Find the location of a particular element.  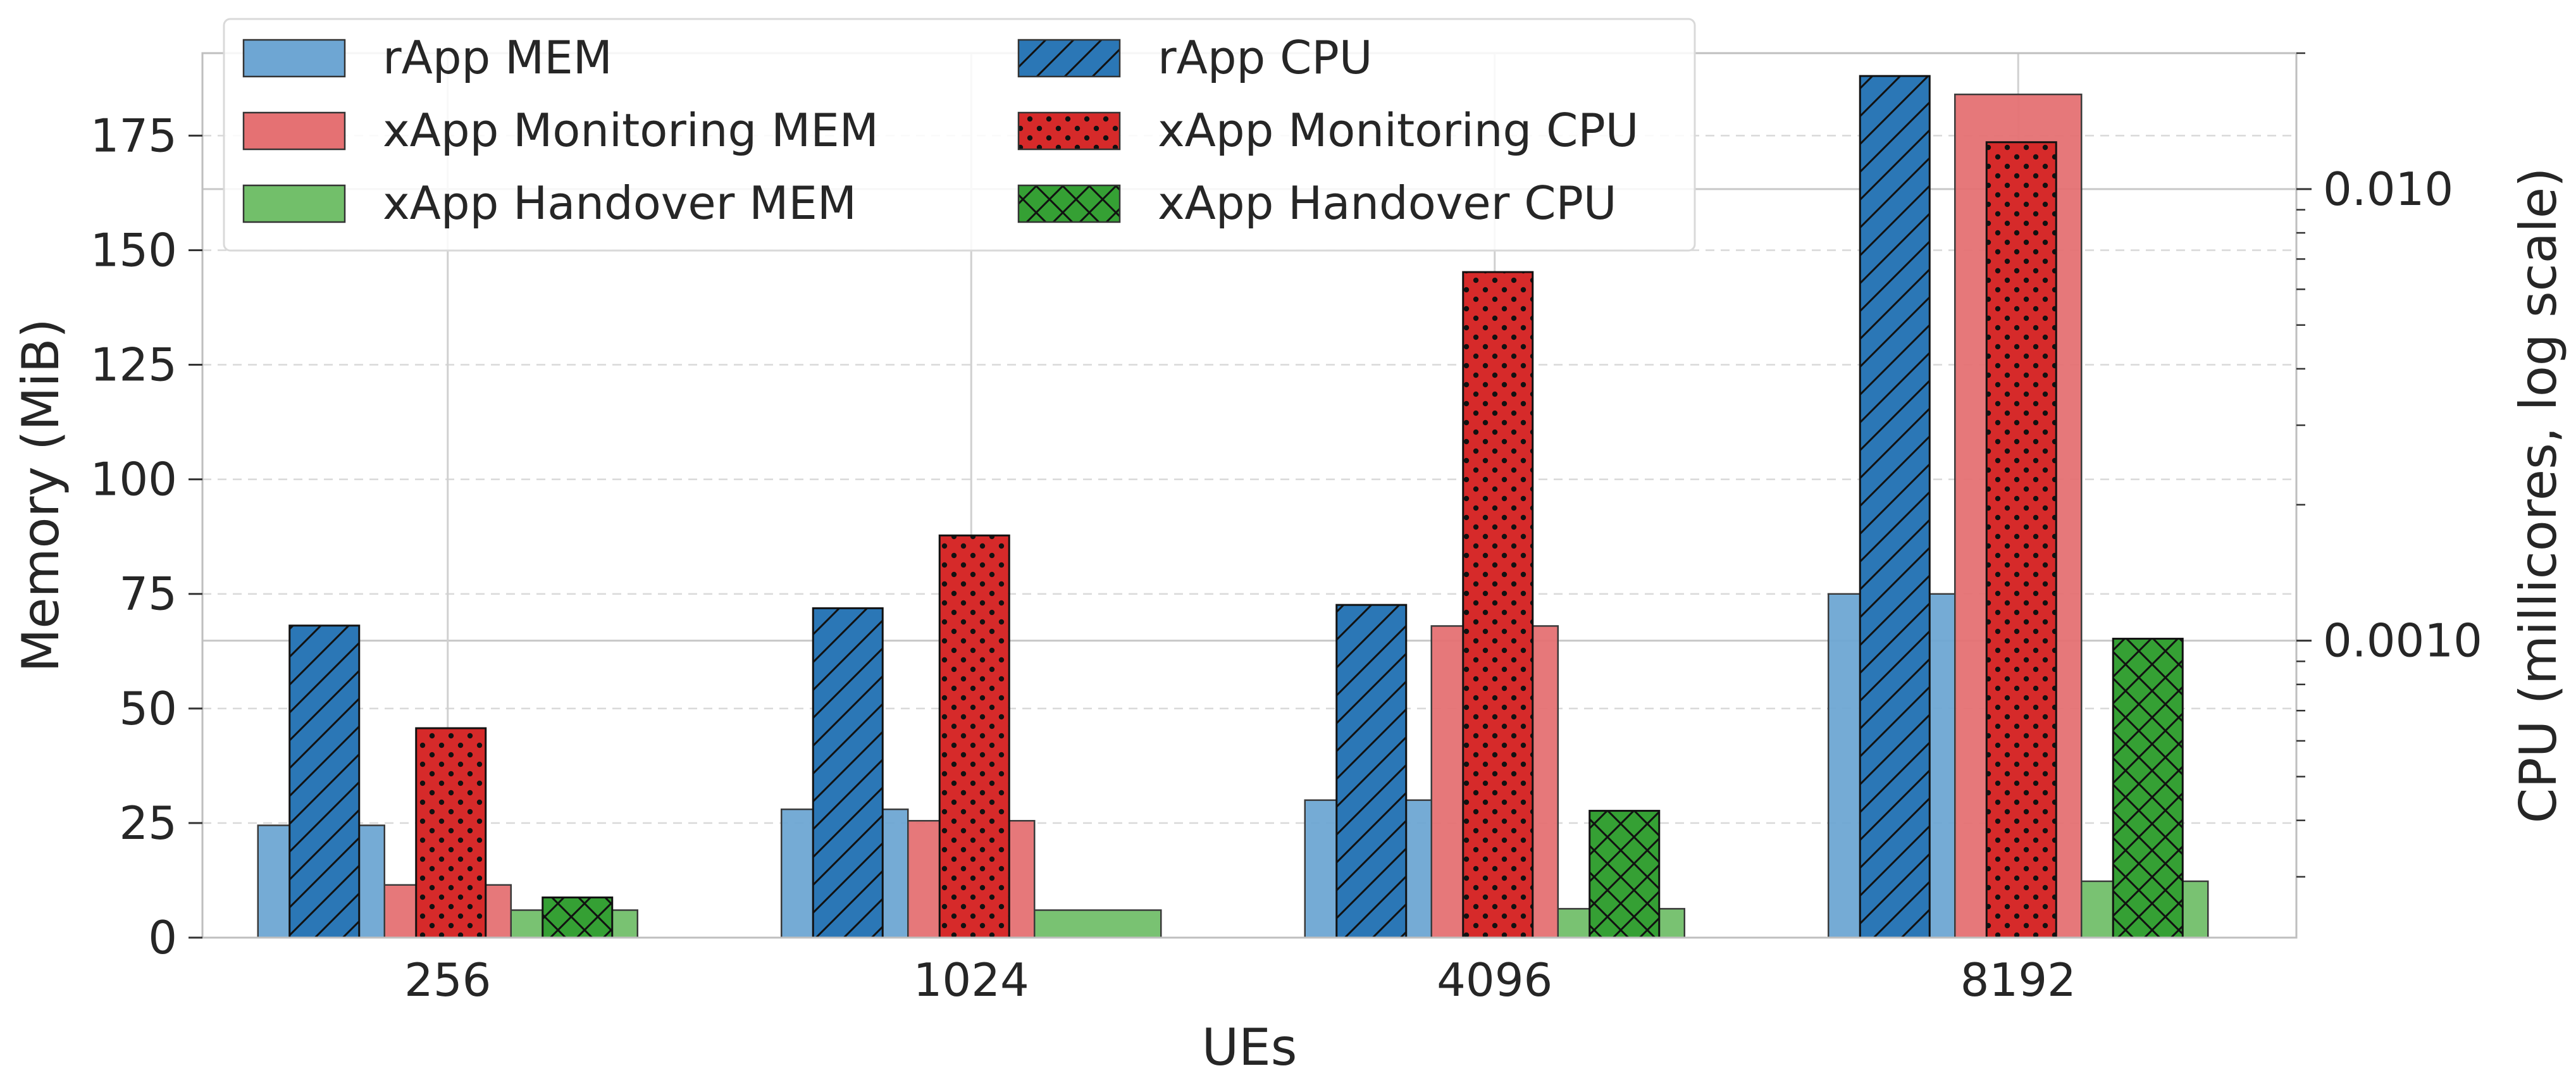

y-tick-label: 25 is located at coordinates (148, 823).